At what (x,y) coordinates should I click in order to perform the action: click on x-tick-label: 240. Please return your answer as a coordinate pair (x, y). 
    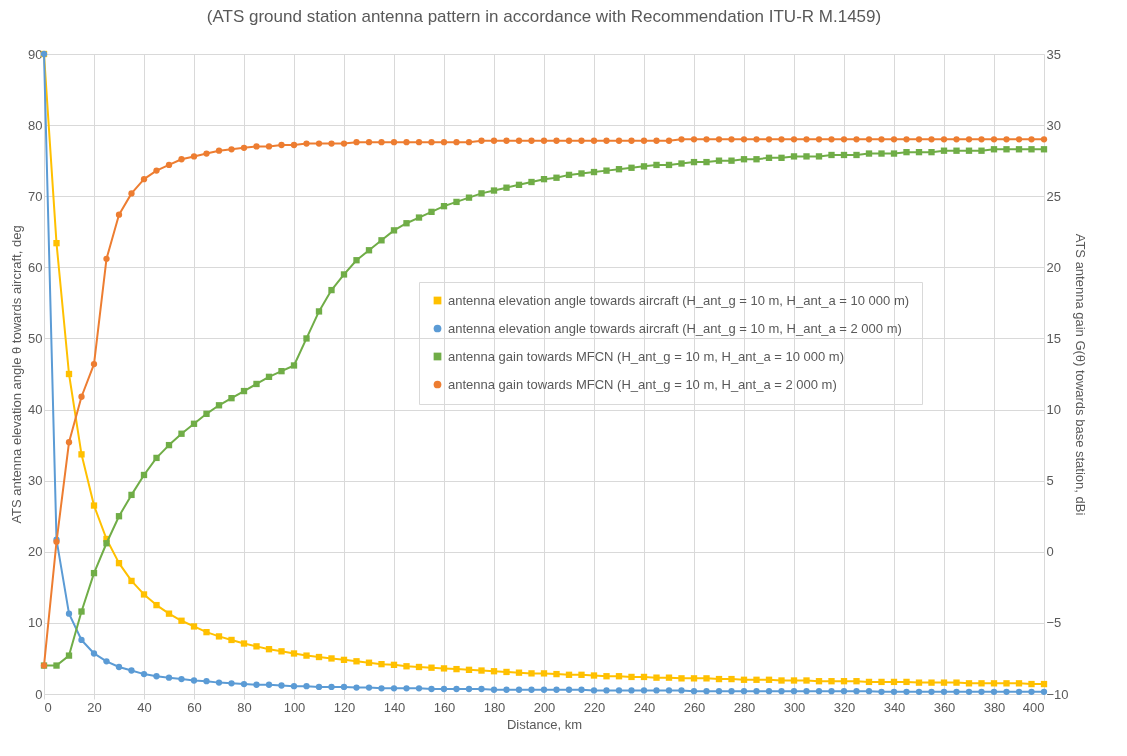
    Looking at the image, I should click on (644, 707).